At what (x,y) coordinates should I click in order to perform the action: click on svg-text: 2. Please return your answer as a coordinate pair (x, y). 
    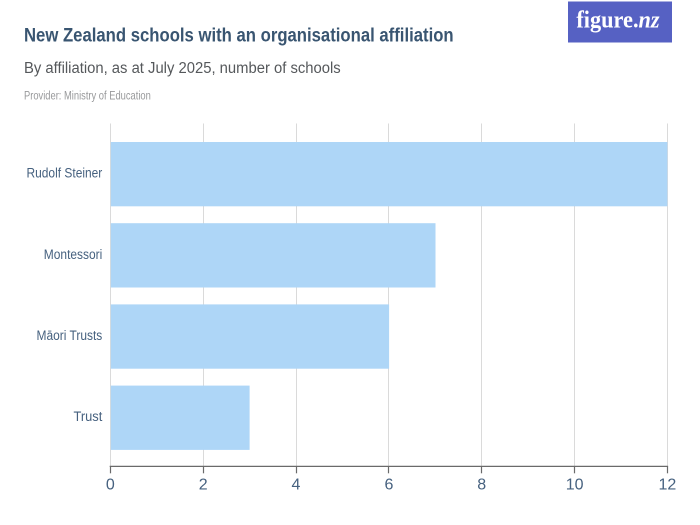
    Looking at the image, I should click on (203, 485).